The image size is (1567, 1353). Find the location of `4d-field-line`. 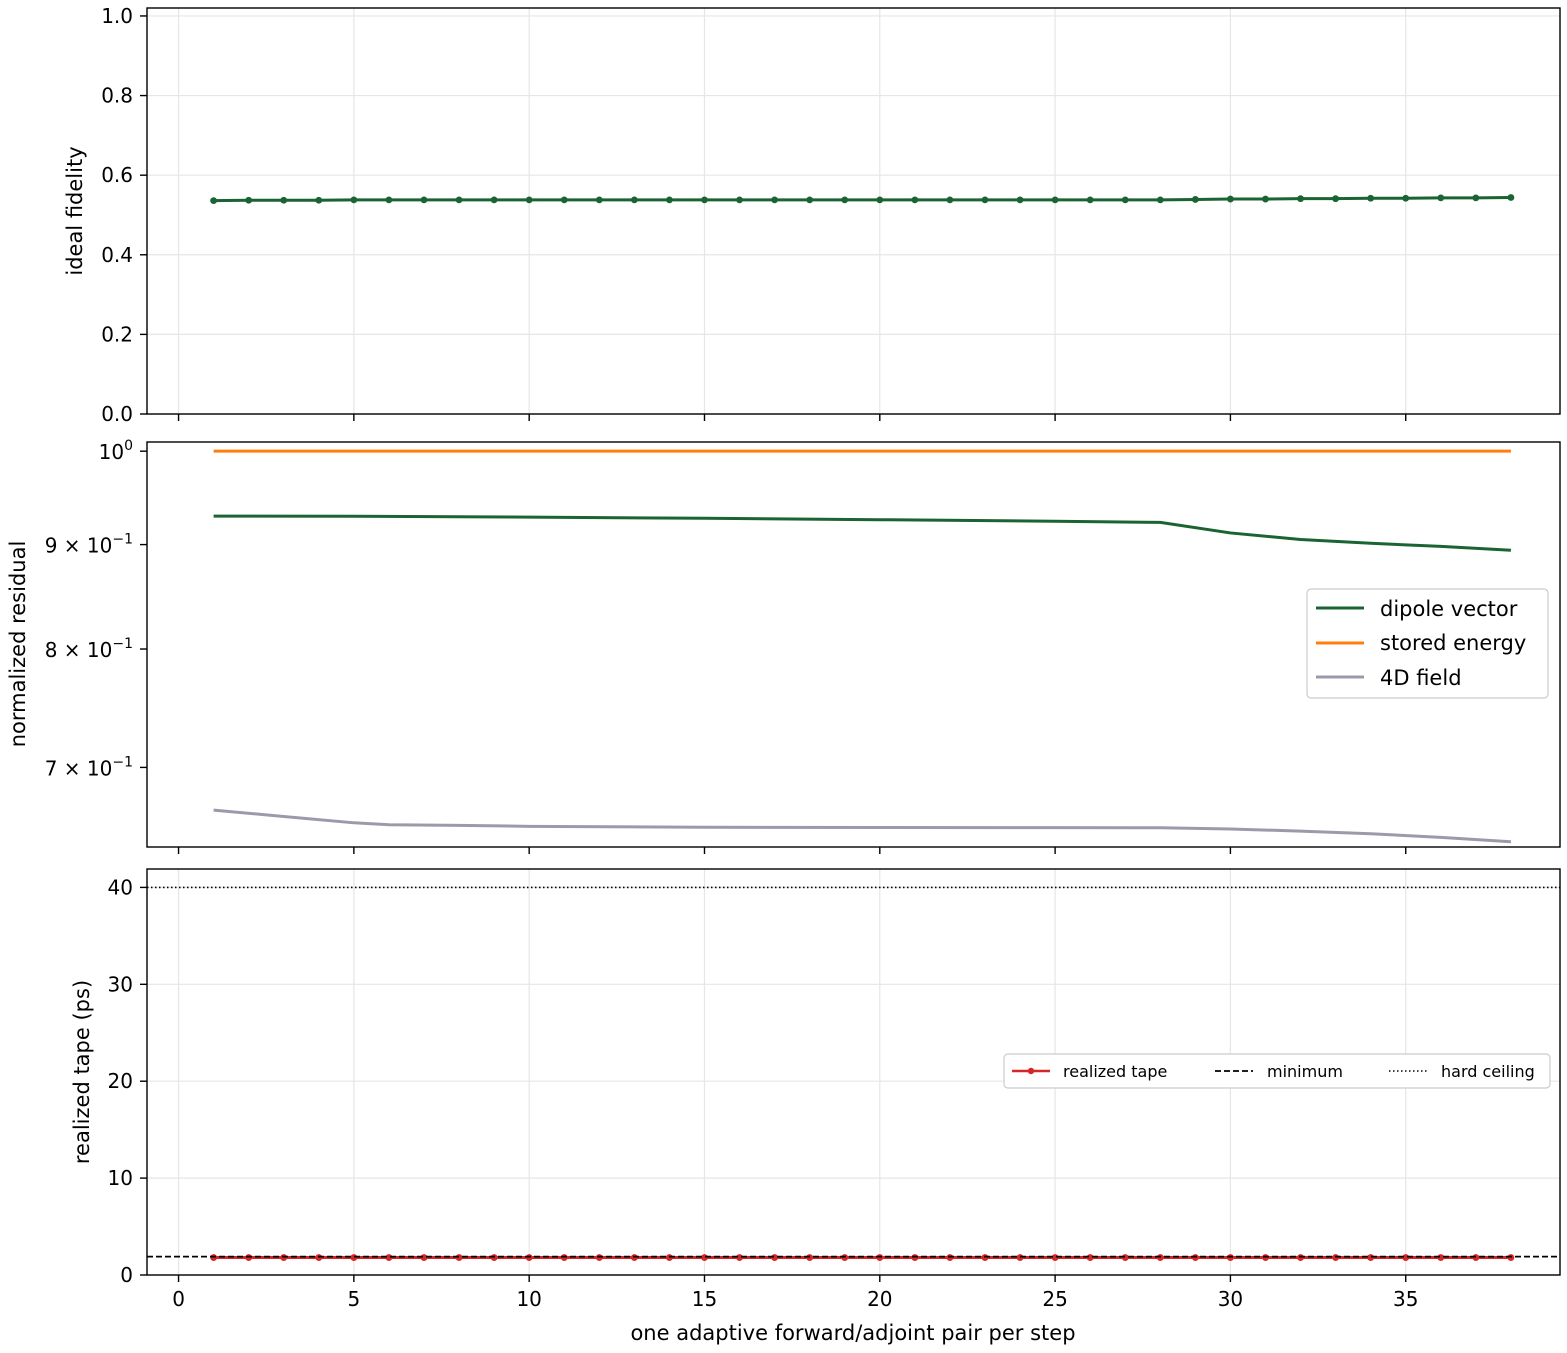

4d-field-line is located at coordinates (862, 826).